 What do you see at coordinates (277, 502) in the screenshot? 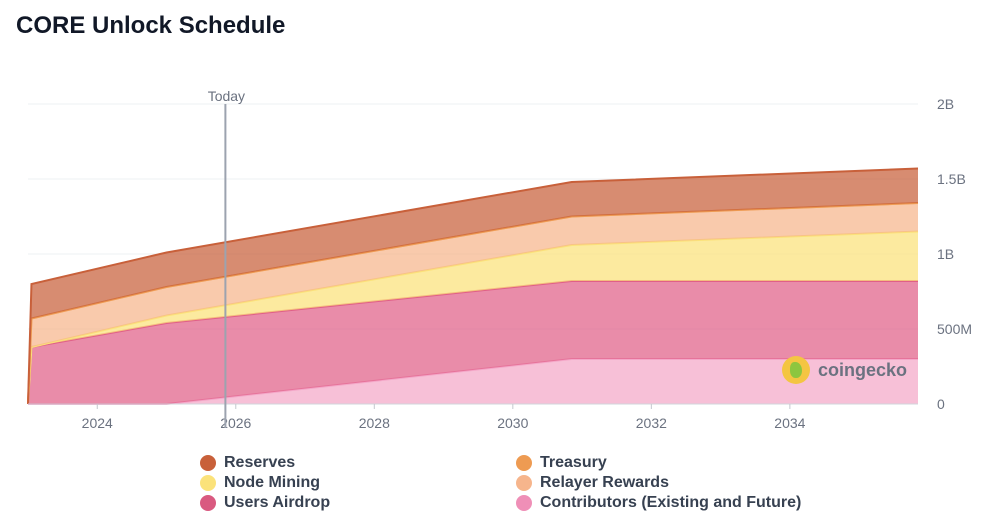
I see `legend-label: Users Airdrop` at bounding box center [277, 502].